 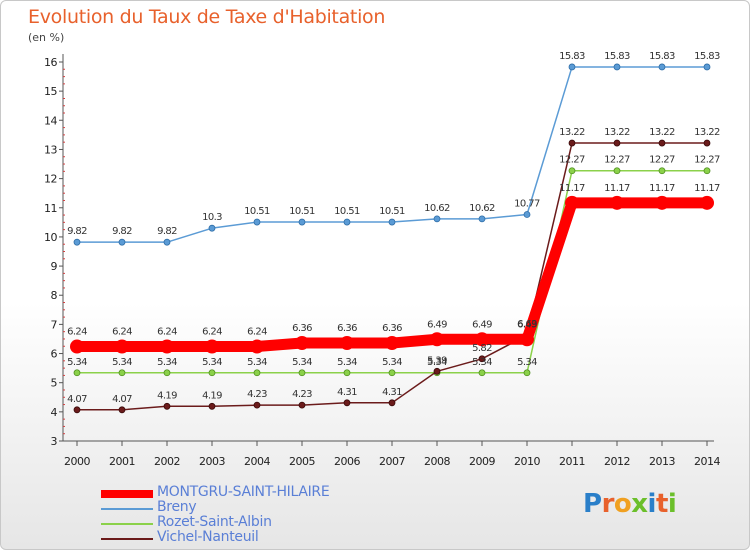 I want to click on logo-letter: P, so click(x=592, y=504).